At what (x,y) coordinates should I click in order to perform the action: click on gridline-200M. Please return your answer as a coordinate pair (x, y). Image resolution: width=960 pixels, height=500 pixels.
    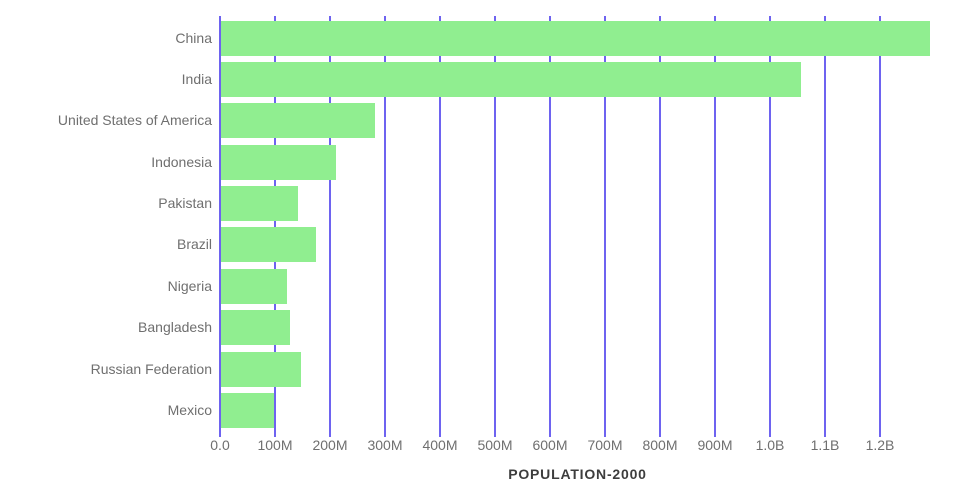
    Looking at the image, I should click on (330, 226).